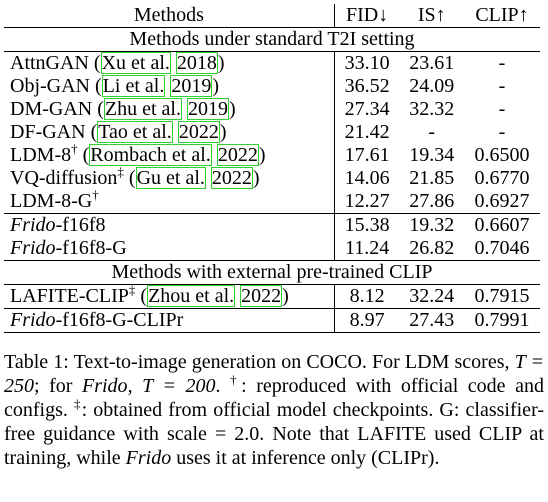 This screenshot has height=502, width=548. Describe the element at coordinates (367, 225) in the screenshot. I see `fid-cell: 15.38` at that location.